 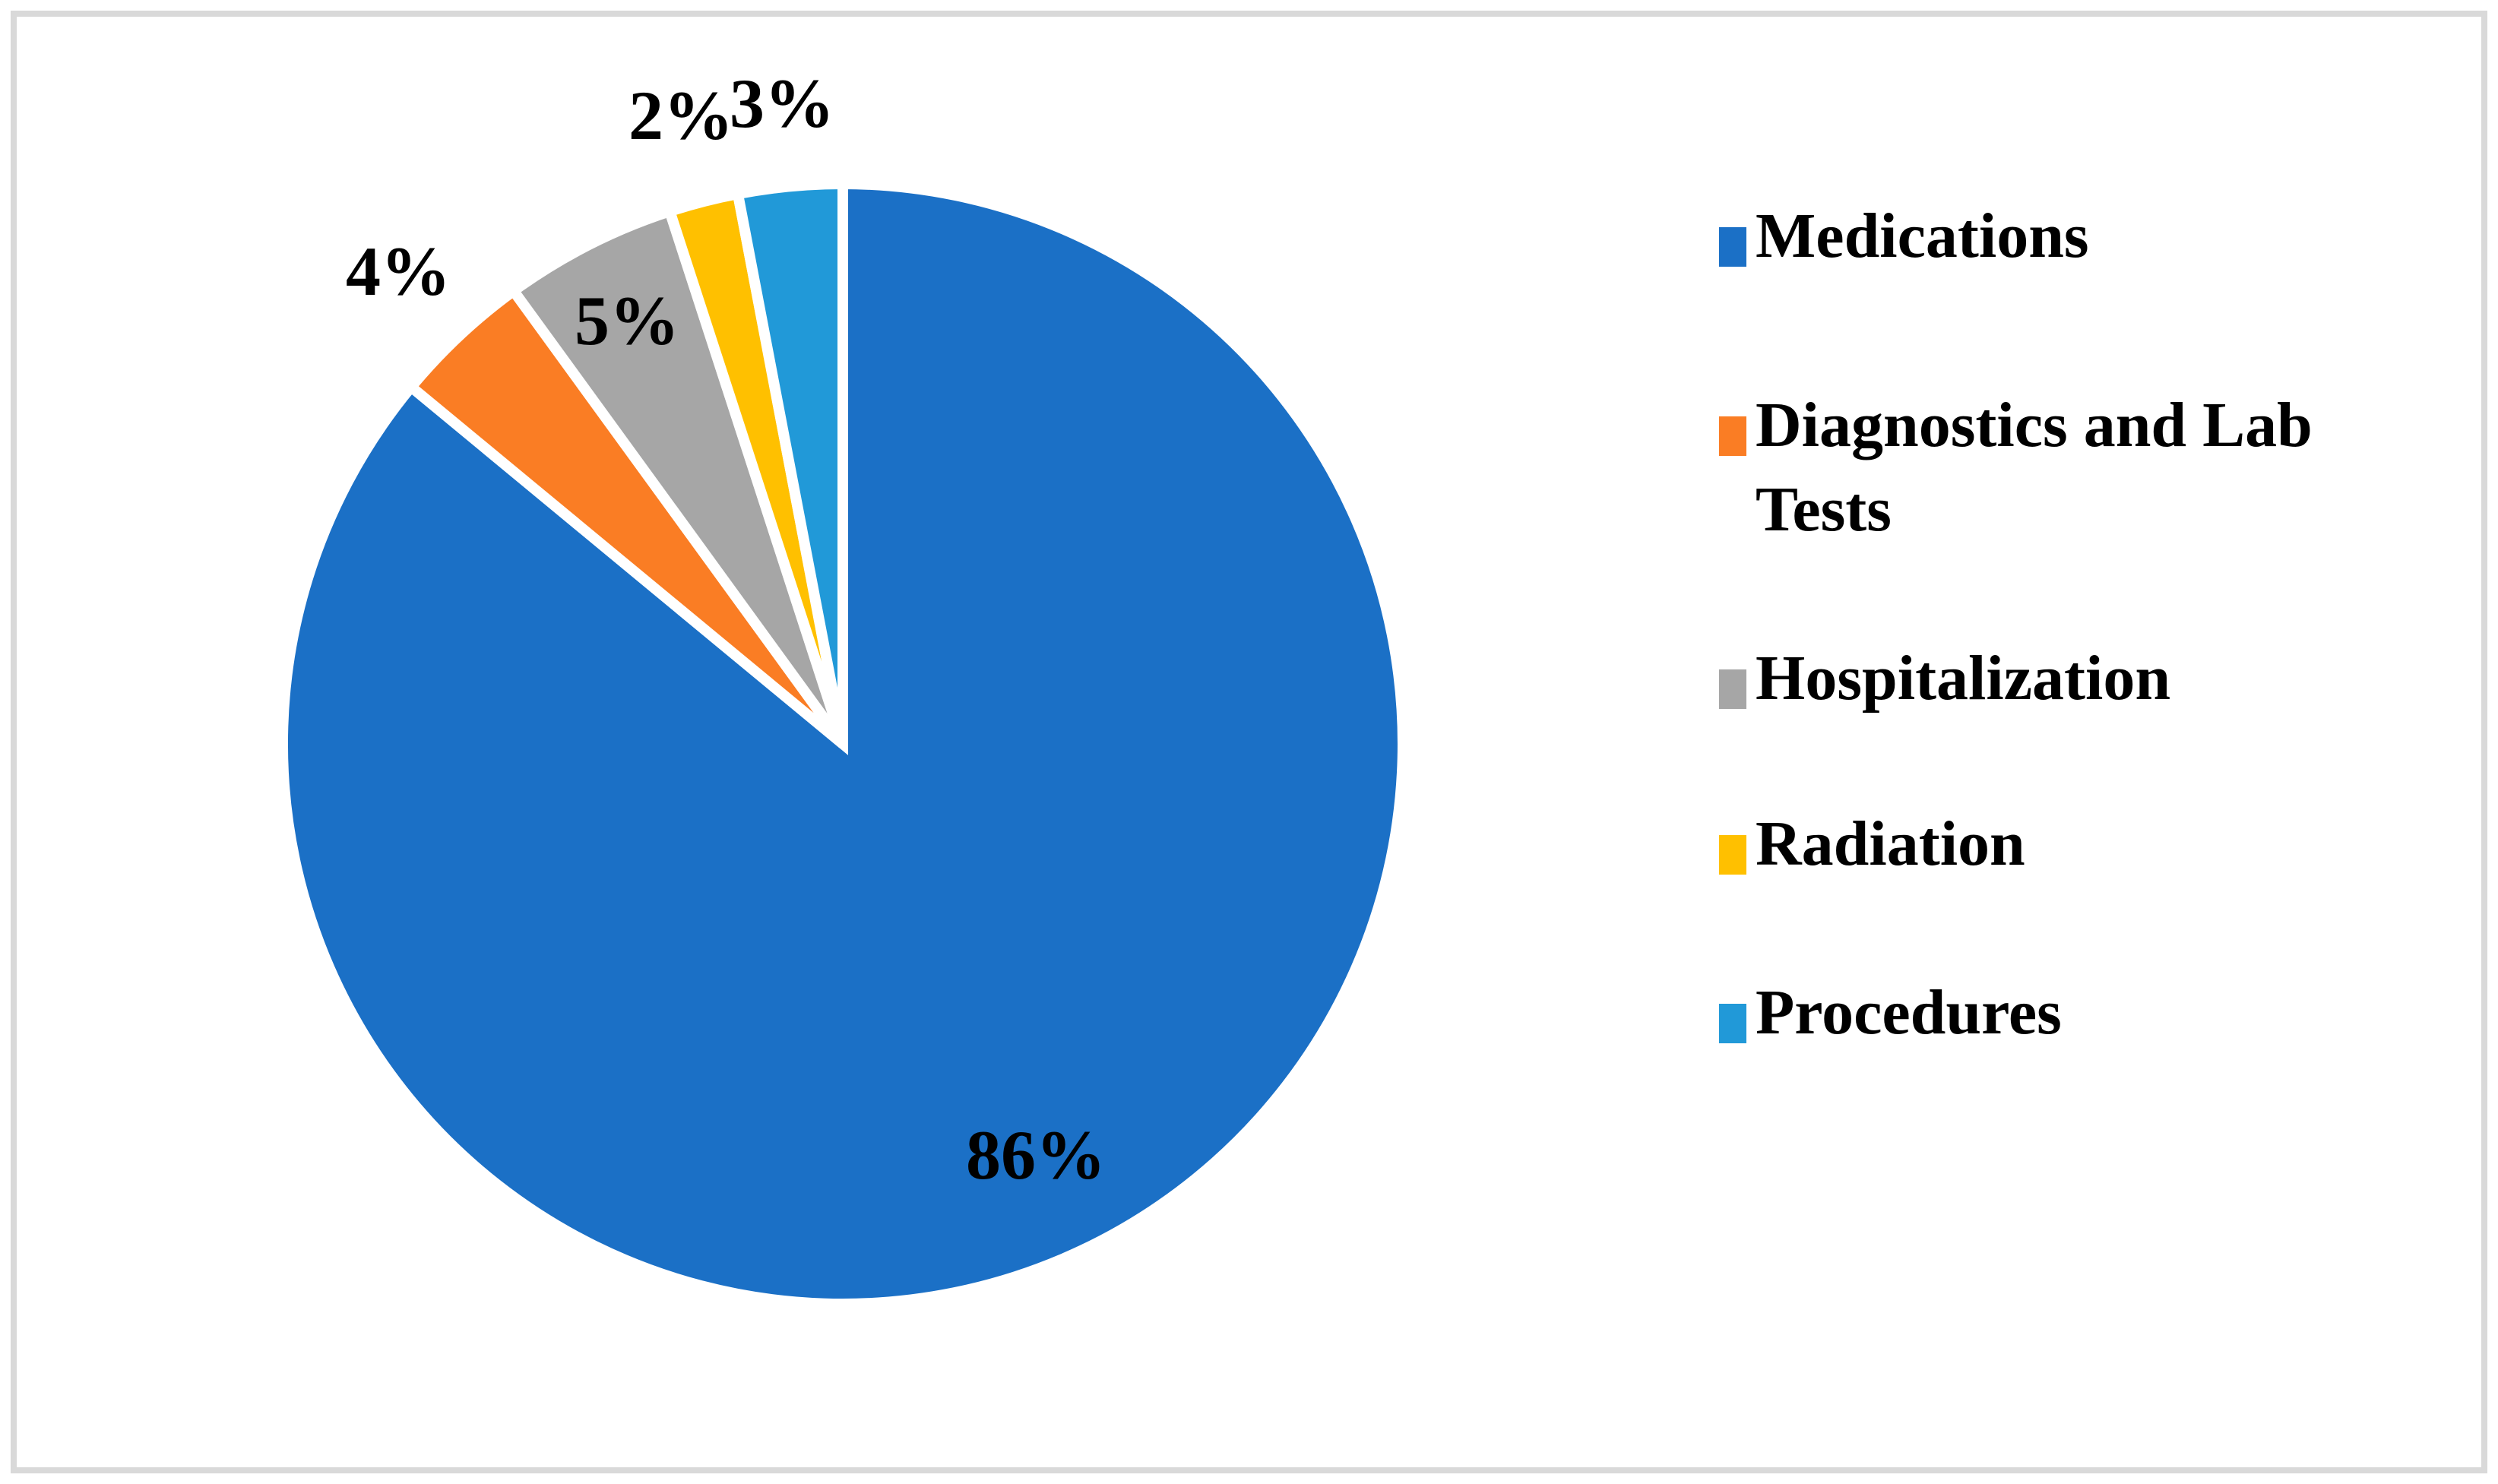 I want to click on pie-slice-hospitalization, so click(x=677, y=476).